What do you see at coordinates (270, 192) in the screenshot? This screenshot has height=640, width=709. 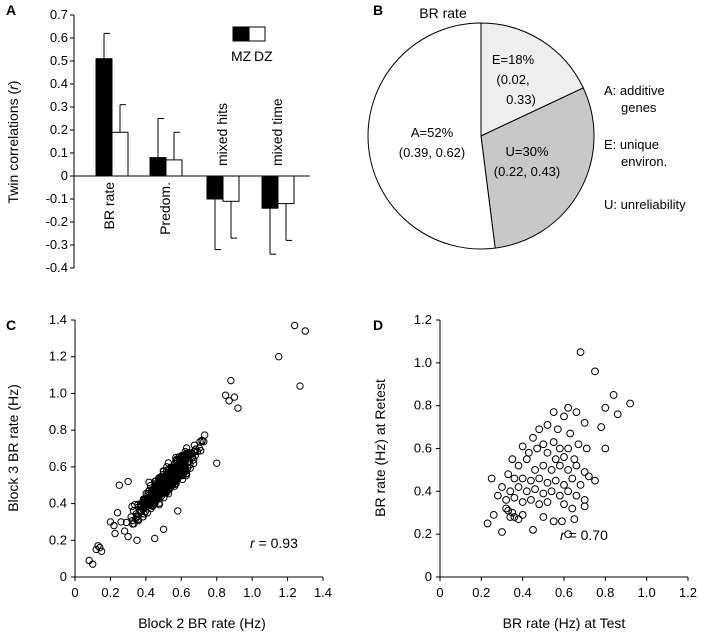 I see `bar-mz` at bounding box center [270, 192].